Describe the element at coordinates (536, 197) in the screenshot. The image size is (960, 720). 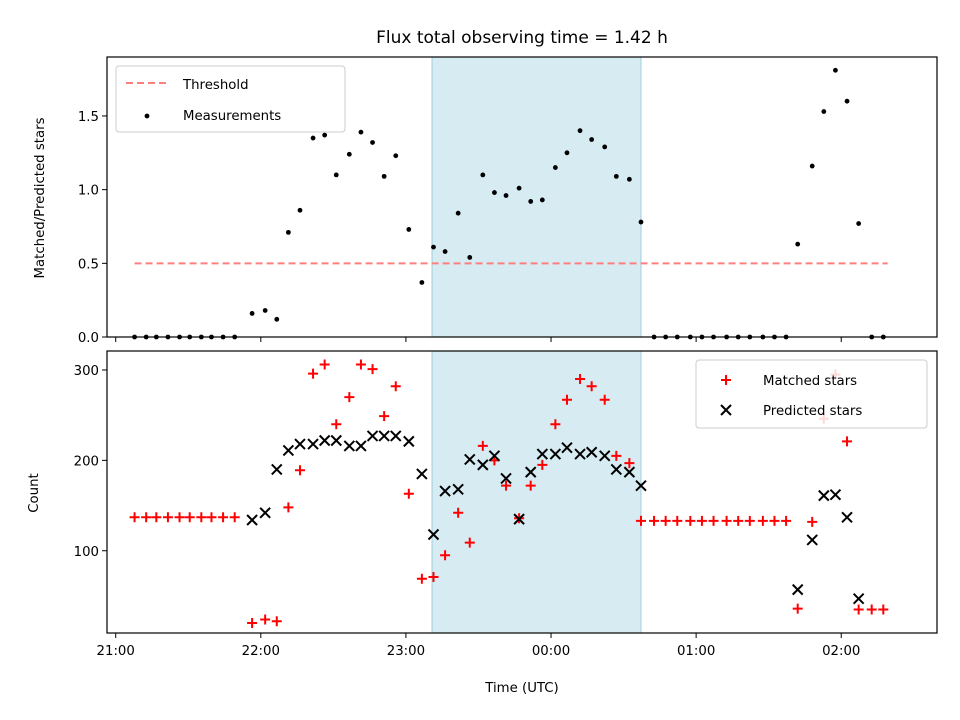
I see `observing-window-span` at that location.